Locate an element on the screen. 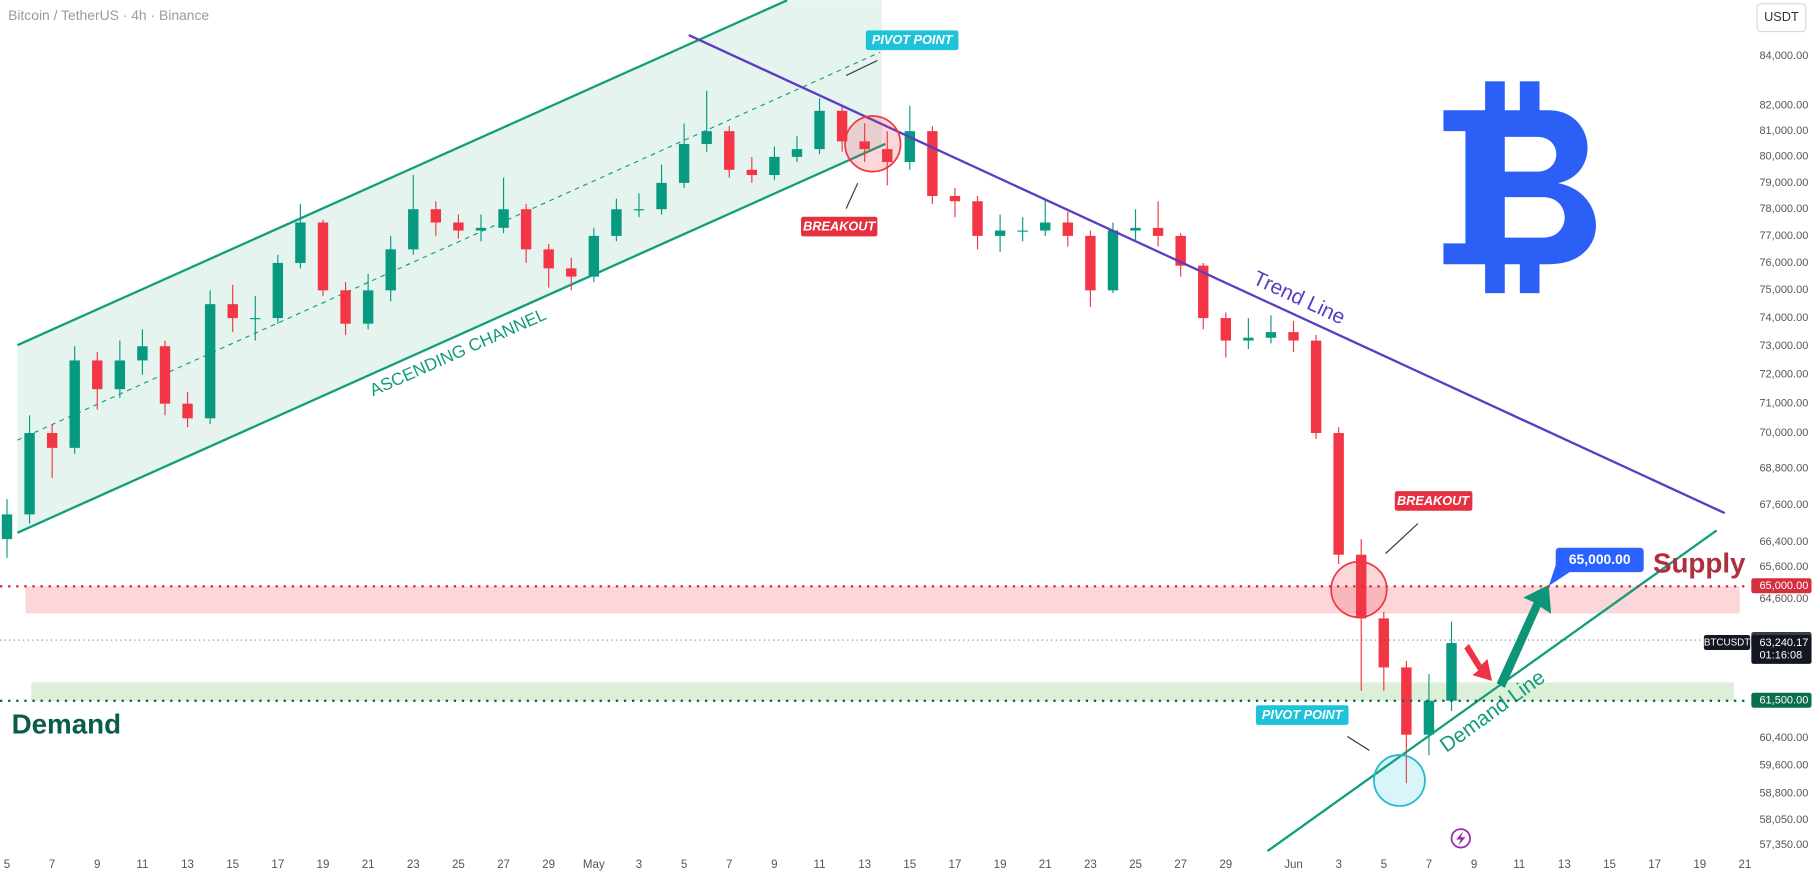  y-tick-label: 71,000.00 is located at coordinates (1783, 404).